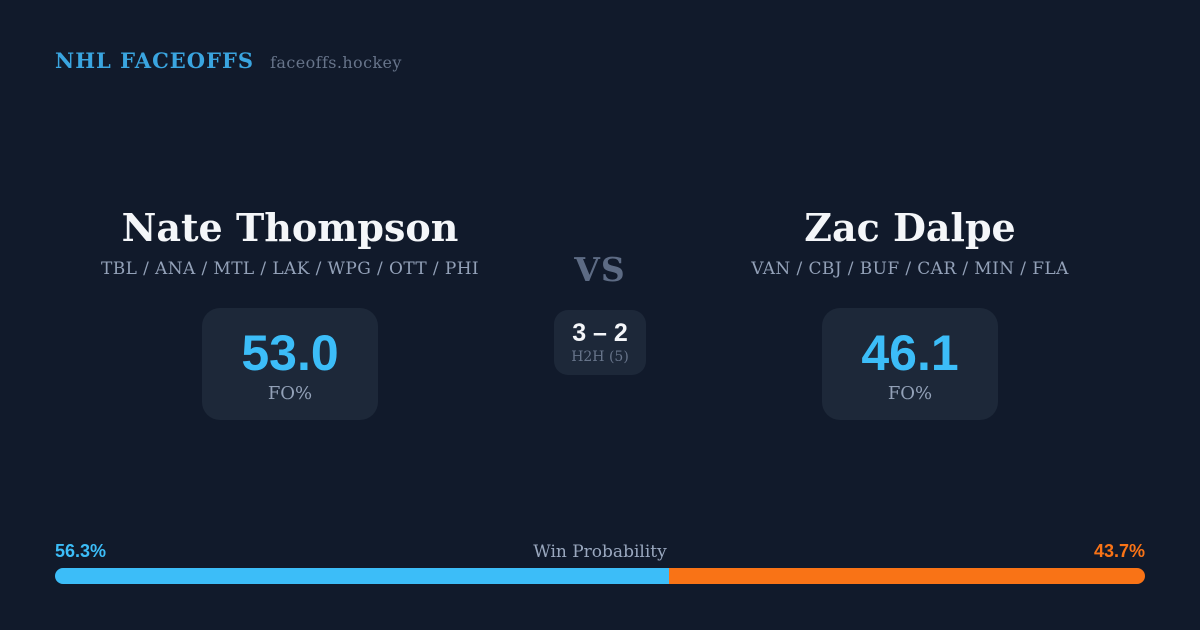 The width and height of the screenshot is (1200, 630). What do you see at coordinates (290, 227) in the screenshot?
I see `player-left-name: Nate Thompson` at bounding box center [290, 227].